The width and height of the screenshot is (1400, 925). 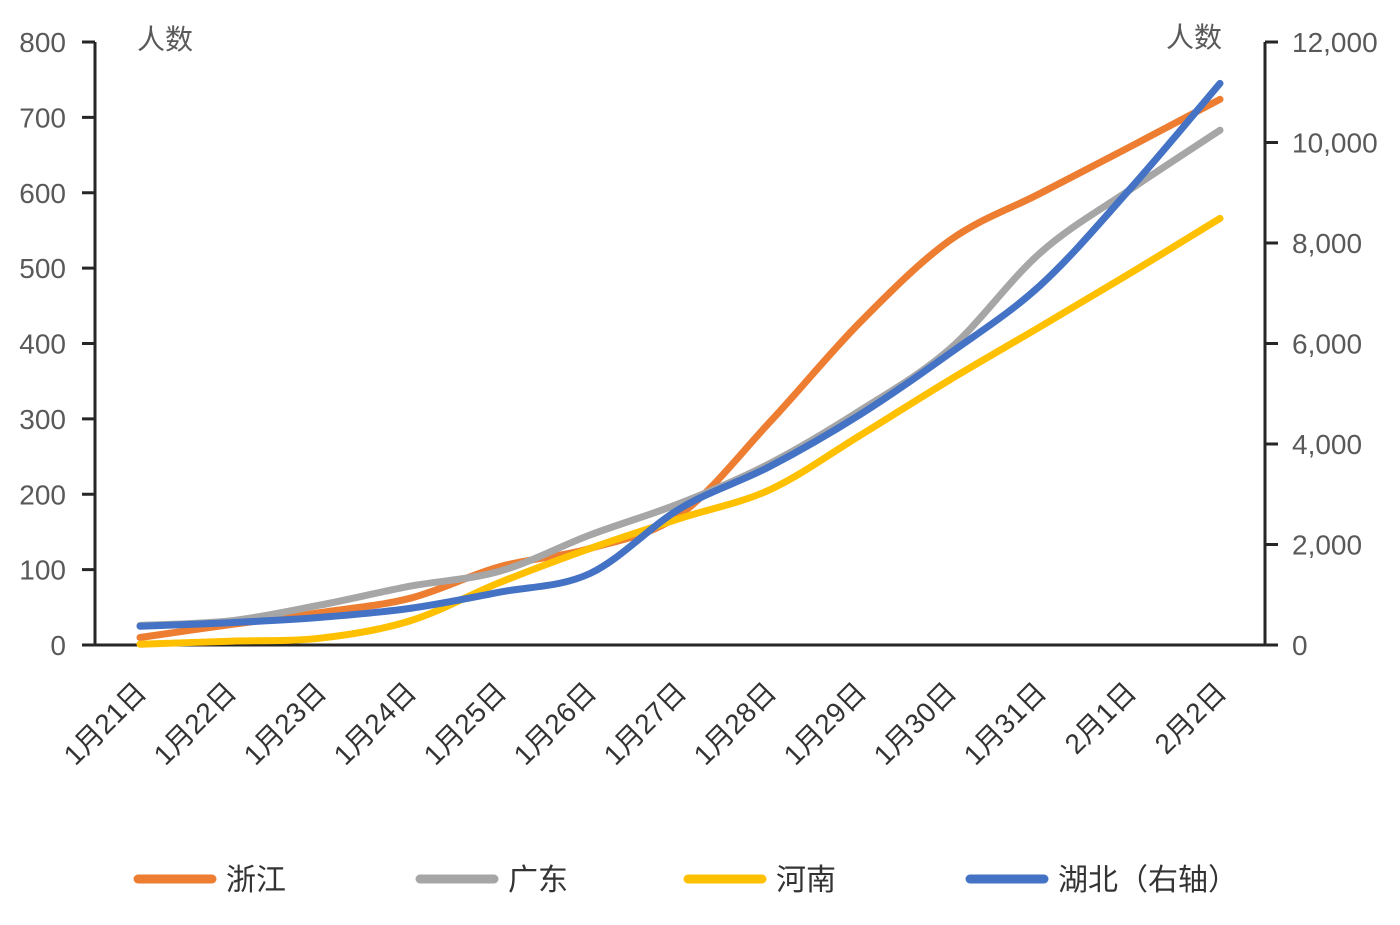 What do you see at coordinates (42, 419) in the screenshot?
I see `left-axis-tick-label: 300` at bounding box center [42, 419].